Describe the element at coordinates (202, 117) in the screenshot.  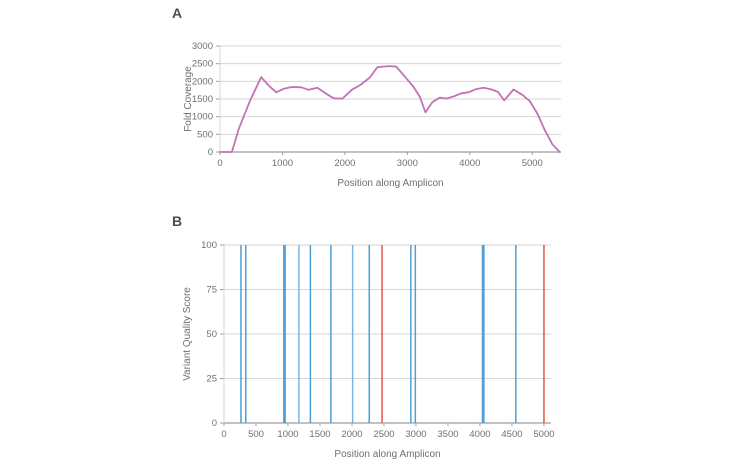
I see `y-tick-label: 1000` at that location.